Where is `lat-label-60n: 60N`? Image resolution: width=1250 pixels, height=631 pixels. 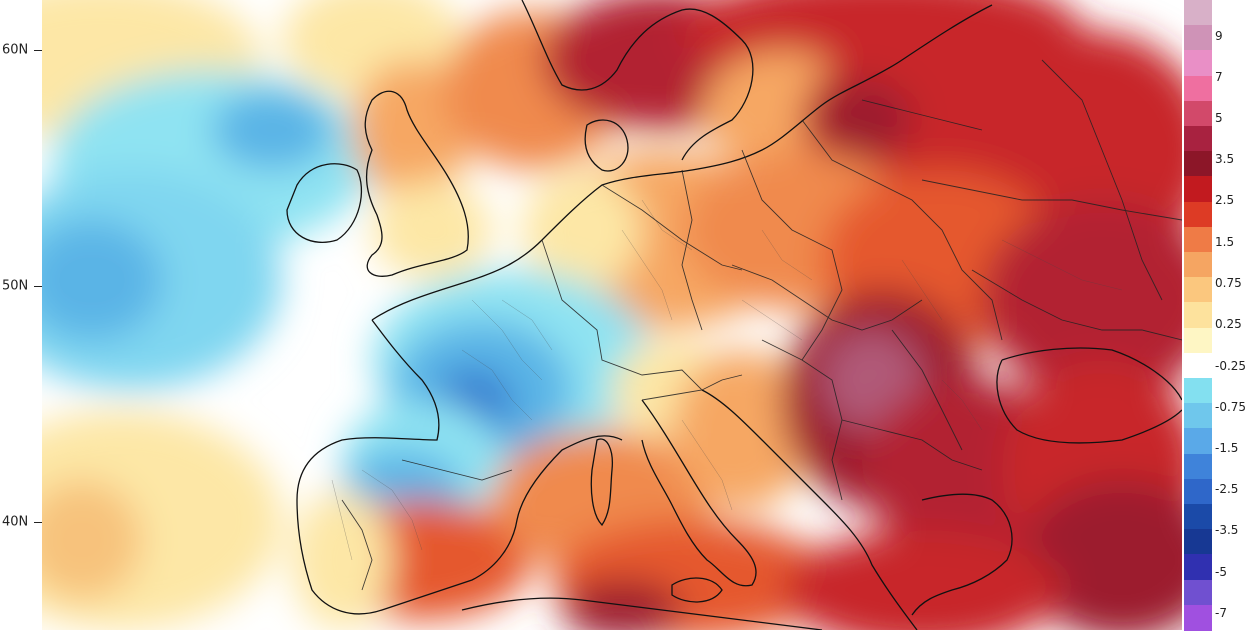
lat-label-60n: 60N is located at coordinates (15, 50).